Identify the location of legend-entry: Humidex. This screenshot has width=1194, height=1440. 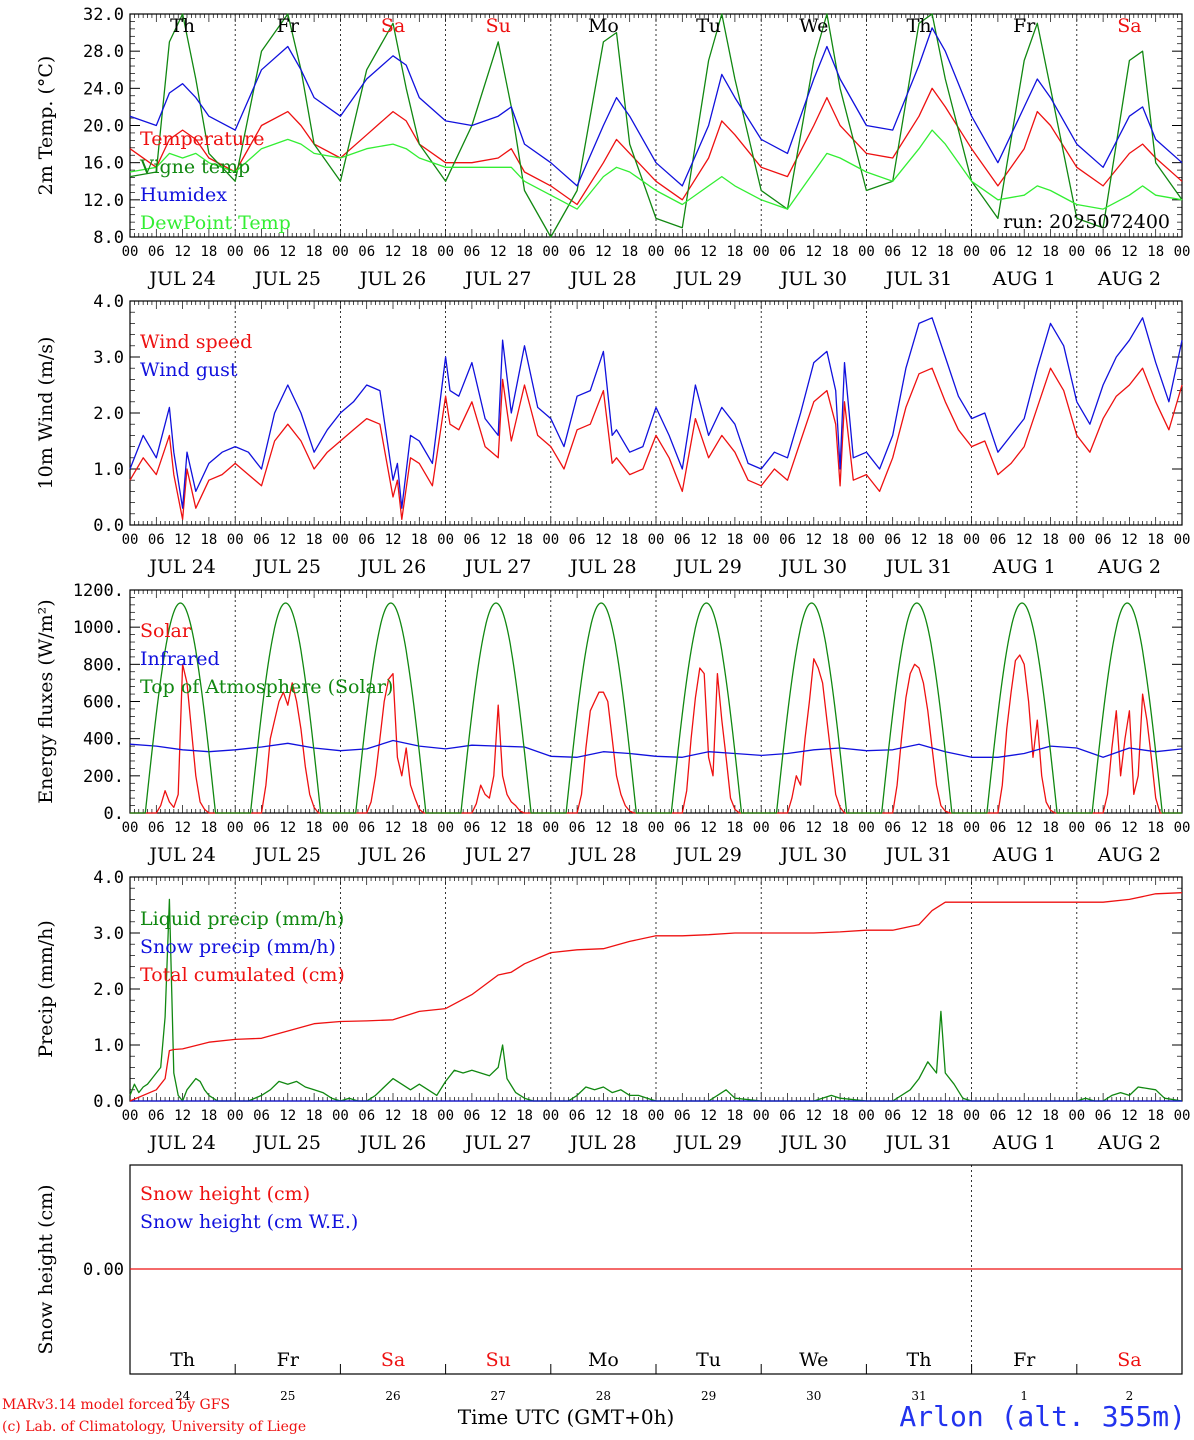
(183, 195).